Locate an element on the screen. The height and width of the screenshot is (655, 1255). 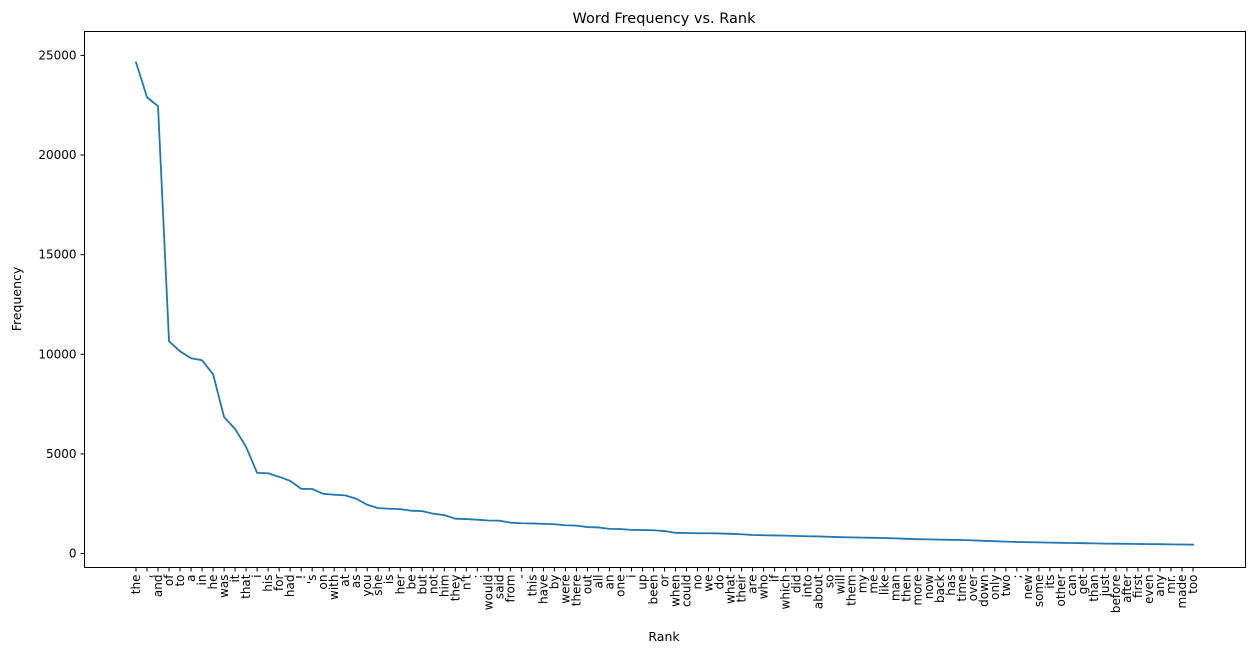
x-tick-label: too is located at coordinates (1193, 584).